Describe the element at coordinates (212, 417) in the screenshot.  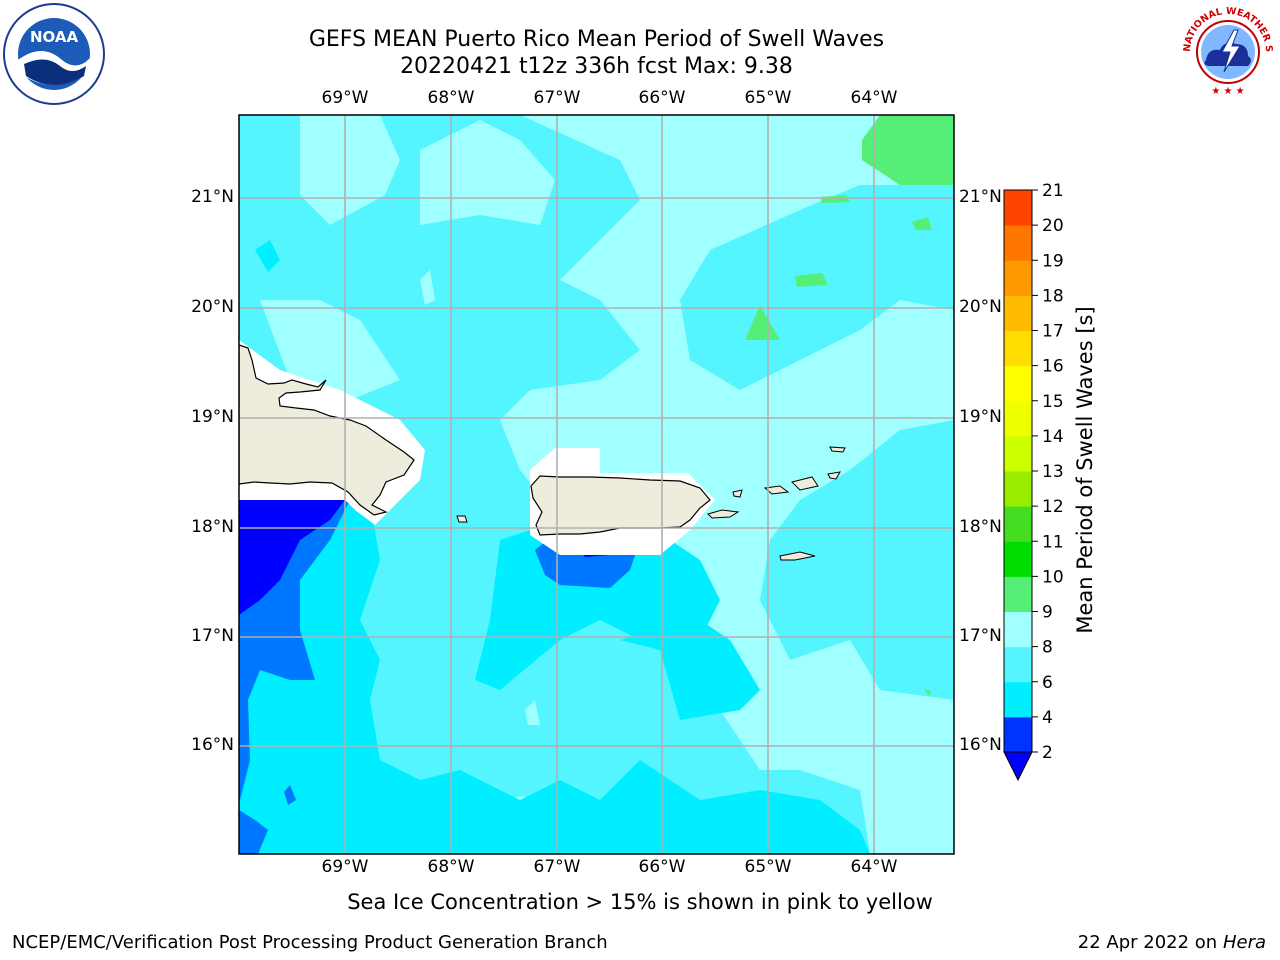
I see `lat-label-left-19n: 19°N` at that location.